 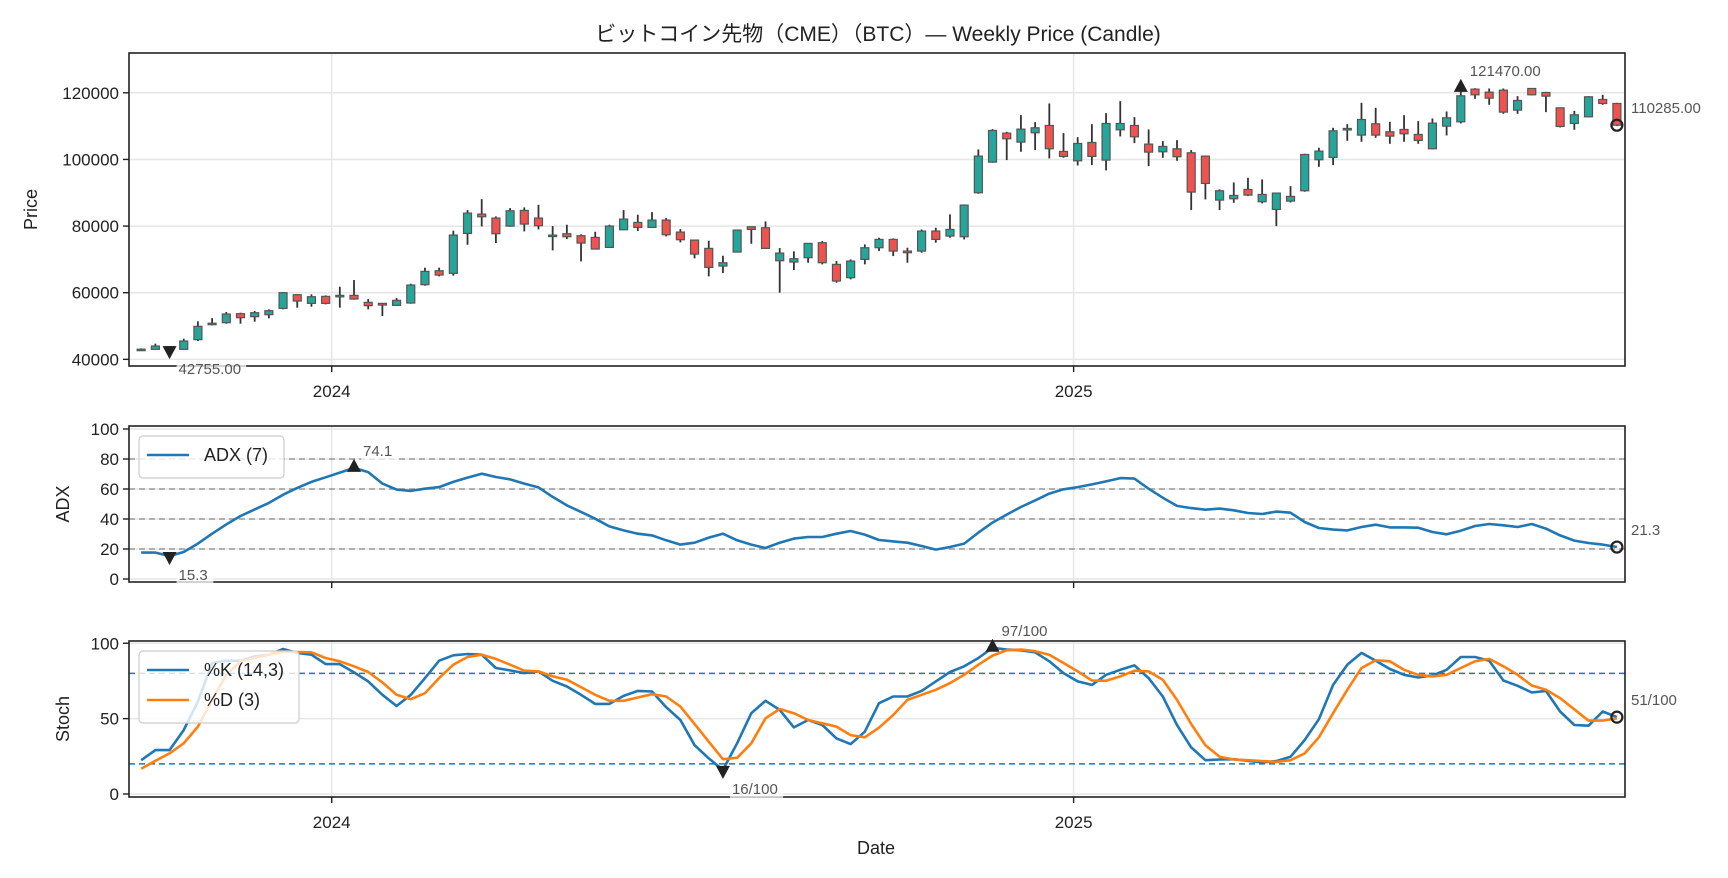 What do you see at coordinates (109, 719) in the screenshot?
I see `y-tick-label: 50` at bounding box center [109, 719].